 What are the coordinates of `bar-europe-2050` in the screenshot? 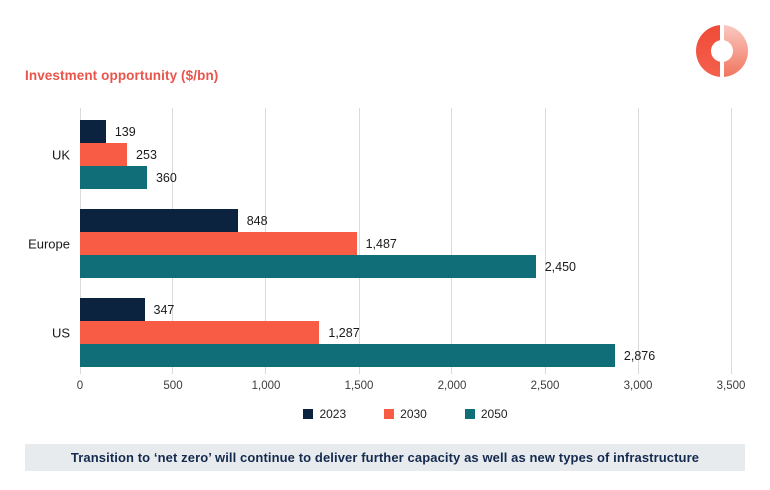 It's located at (308, 266).